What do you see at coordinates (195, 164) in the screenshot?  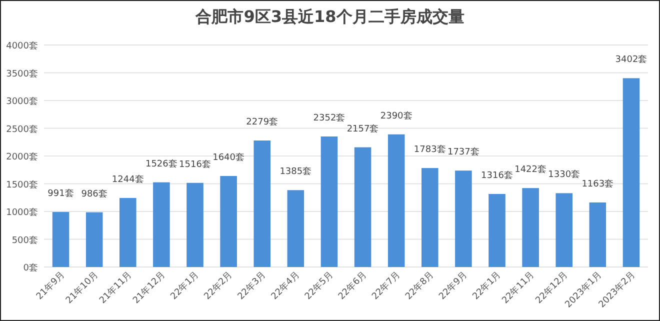 I see `data-label: 1516套` at bounding box center [195, 164].